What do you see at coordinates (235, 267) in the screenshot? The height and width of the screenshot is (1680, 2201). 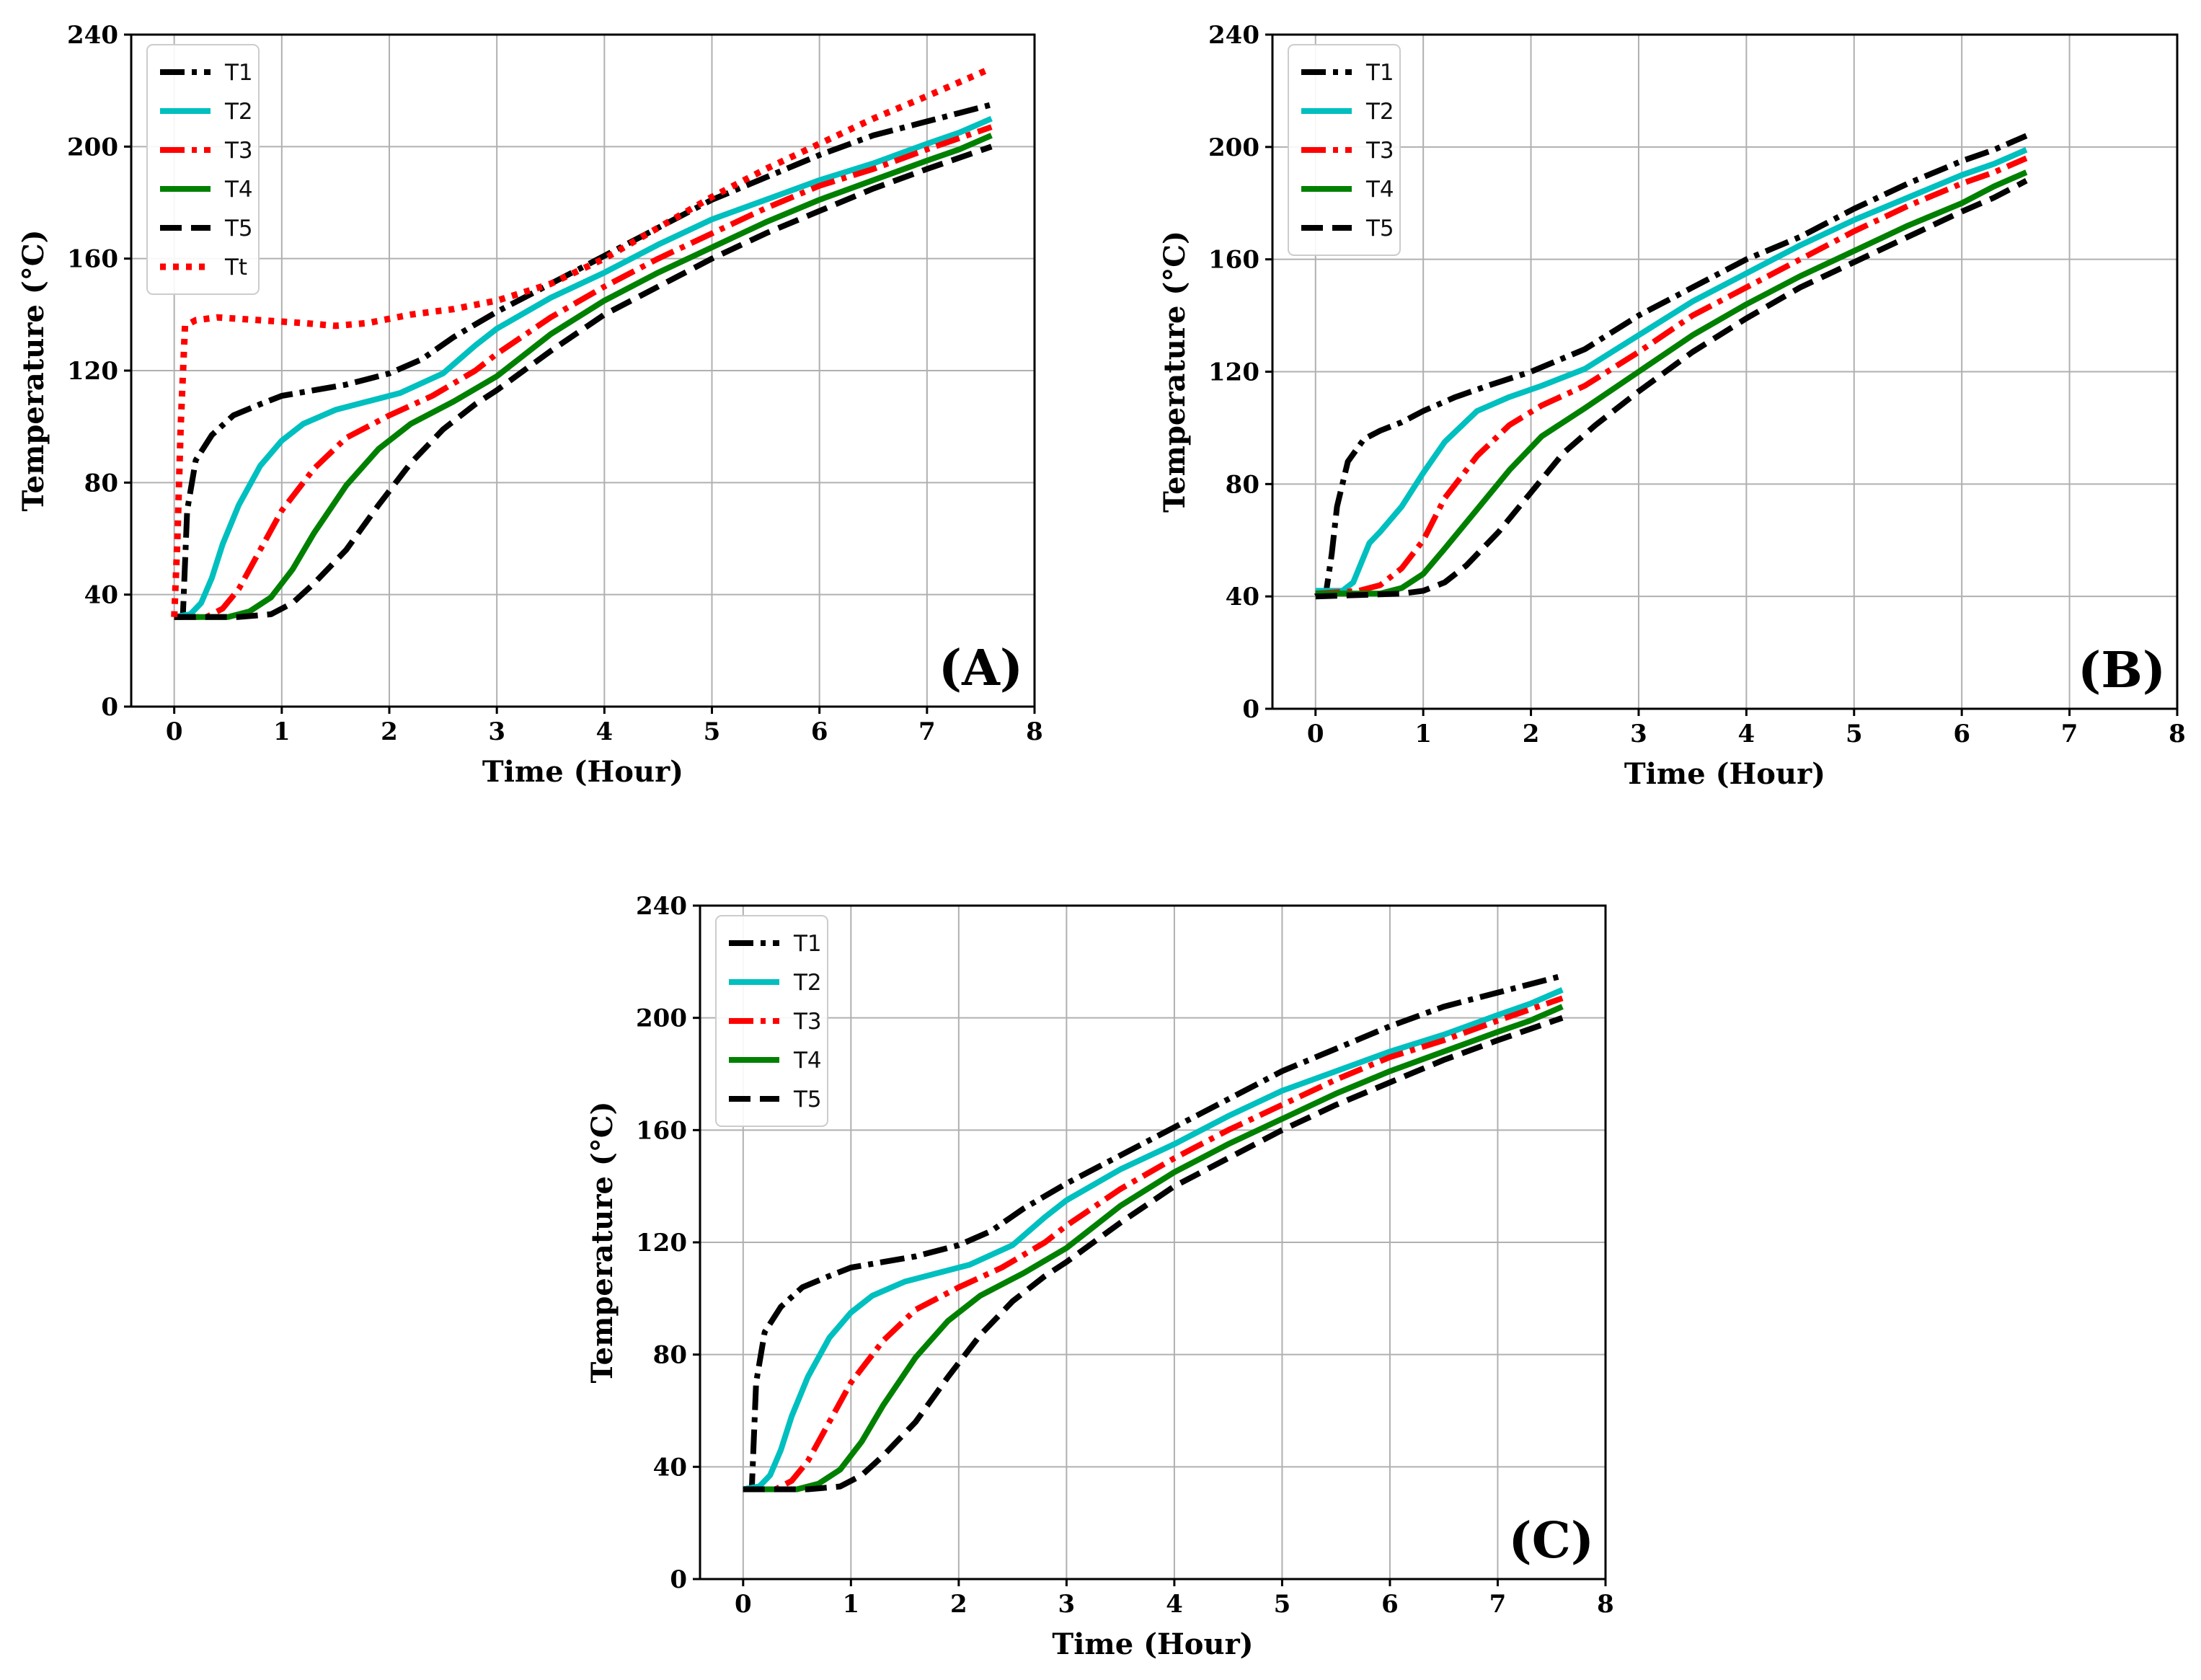 I see `legend-label-tt: Tt` at bounding box center [235, 267].